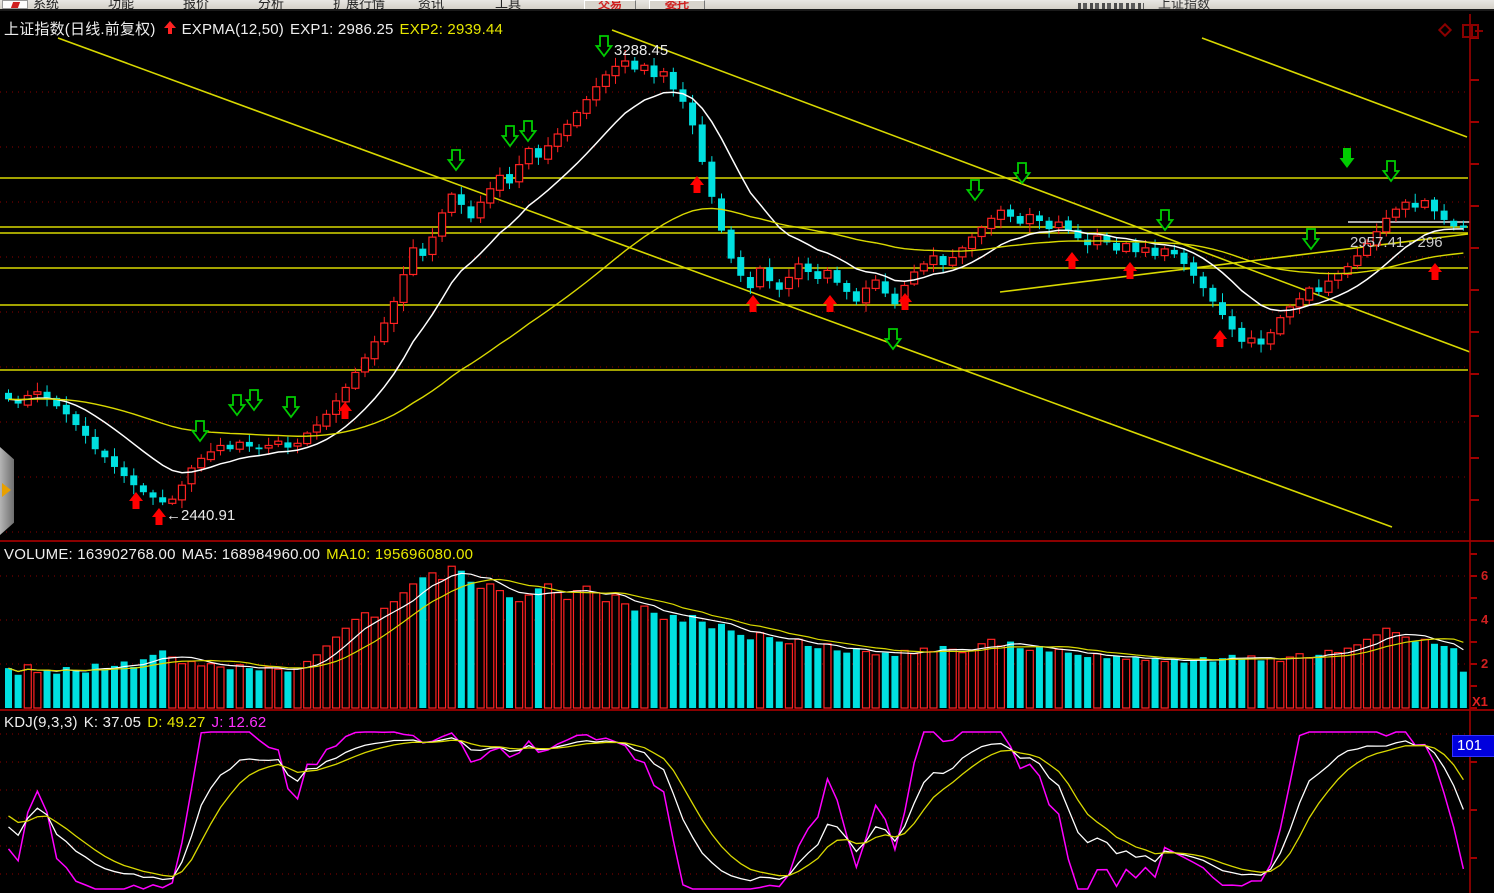 The image size is (1494, 893). I want to click on range-price-annotation: 2957.41 - 296, so click(1396, 242).